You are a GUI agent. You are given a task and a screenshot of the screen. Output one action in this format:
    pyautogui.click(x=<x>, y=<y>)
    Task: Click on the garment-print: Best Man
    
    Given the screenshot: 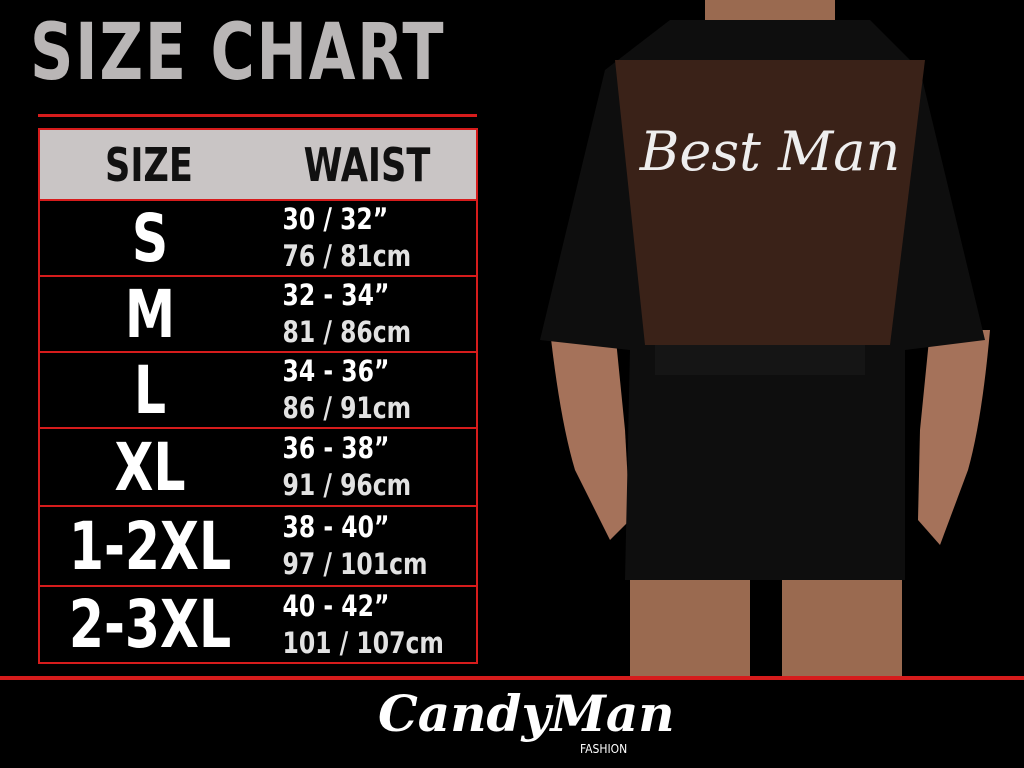 What is the action you would take?
    pyautogui.click(x=769, y=151)
    